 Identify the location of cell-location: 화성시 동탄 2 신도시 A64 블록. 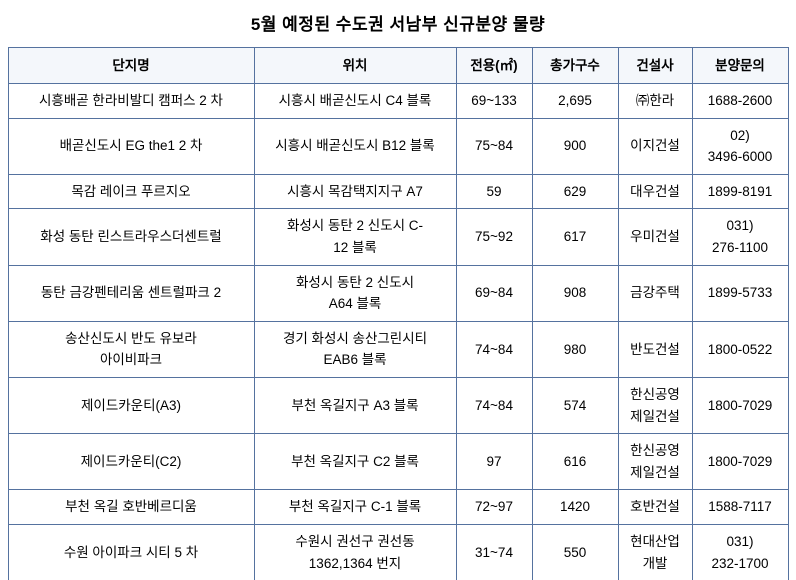
(355, 293).